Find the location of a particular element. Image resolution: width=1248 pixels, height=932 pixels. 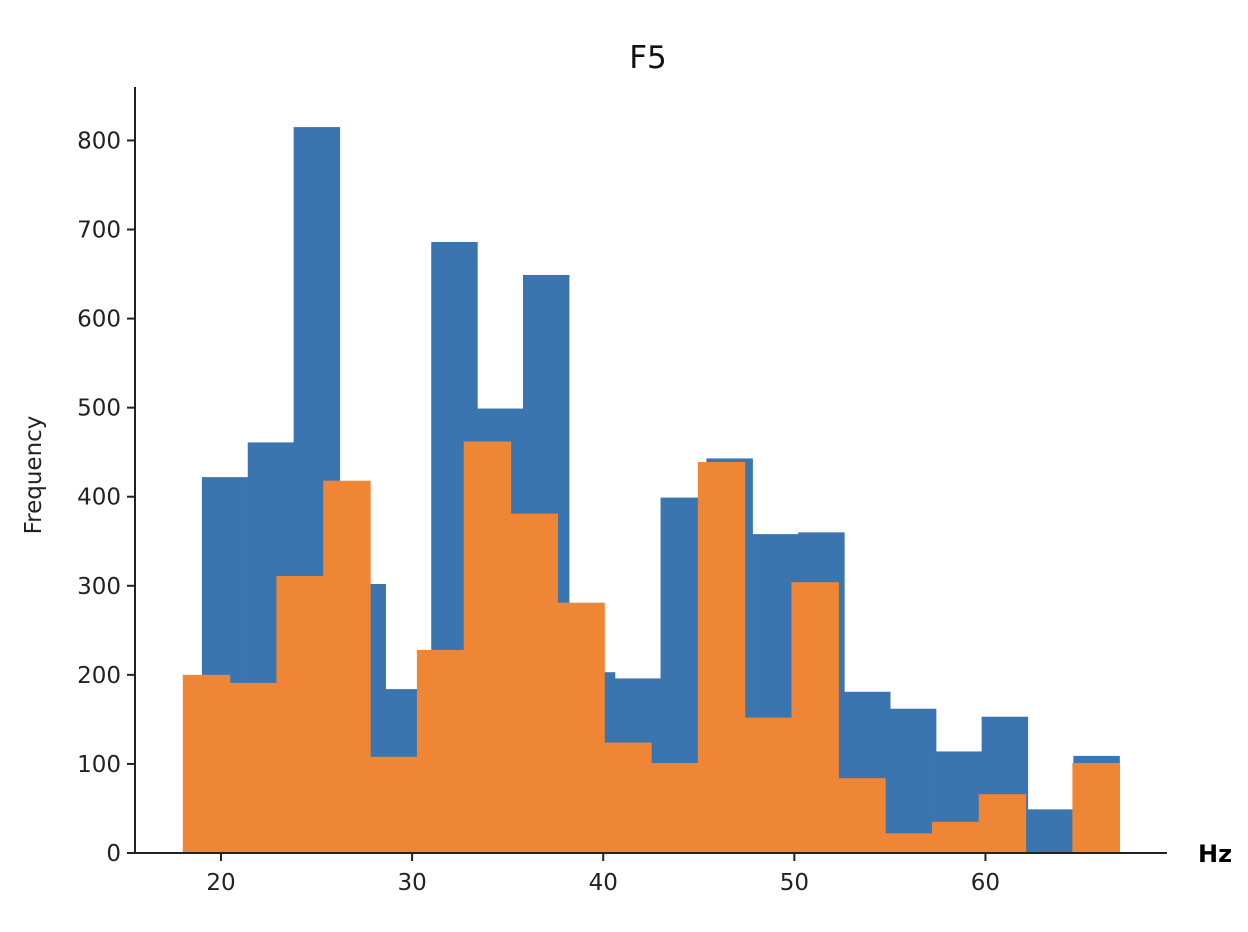

y-tick-label: 400 is located at coordinates (99, 498).